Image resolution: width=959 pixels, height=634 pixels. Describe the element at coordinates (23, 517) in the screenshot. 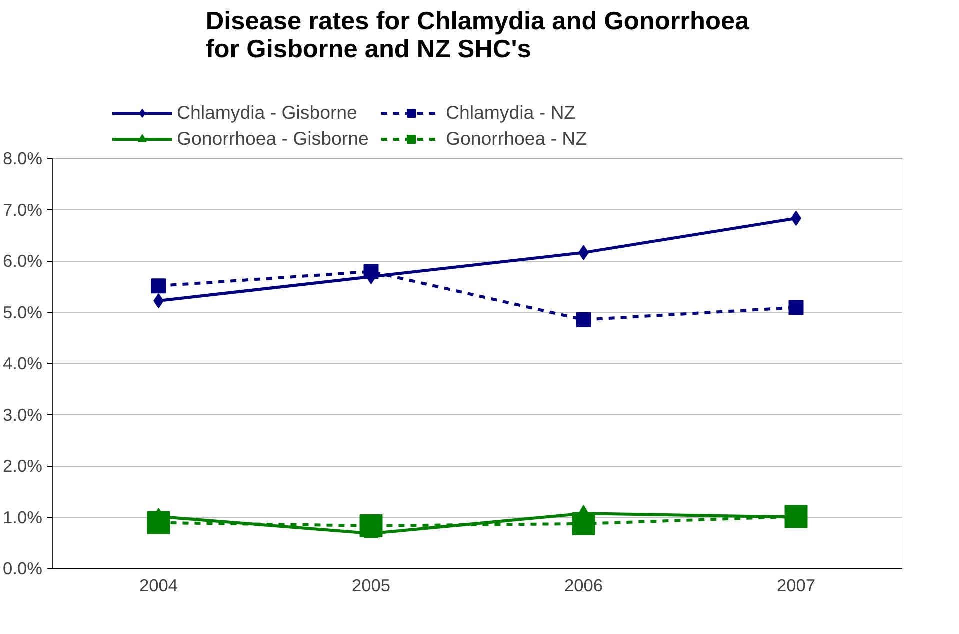

I see `y-tick-label: 1.0%` at that location.